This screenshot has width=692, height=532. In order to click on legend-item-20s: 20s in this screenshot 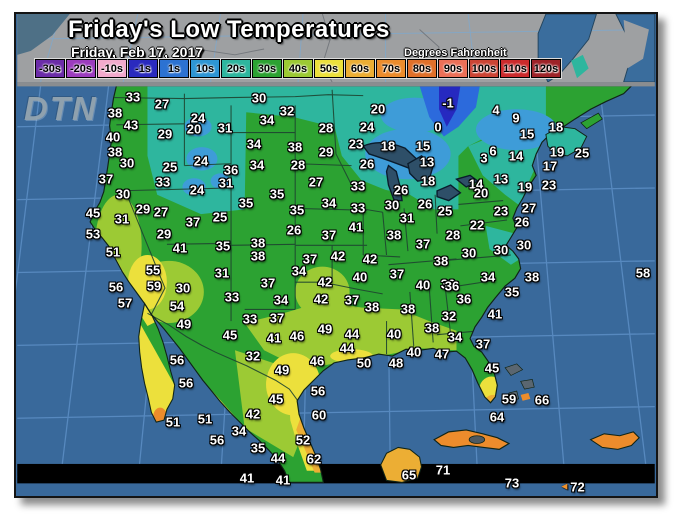, I will do `click(236, 68)`.